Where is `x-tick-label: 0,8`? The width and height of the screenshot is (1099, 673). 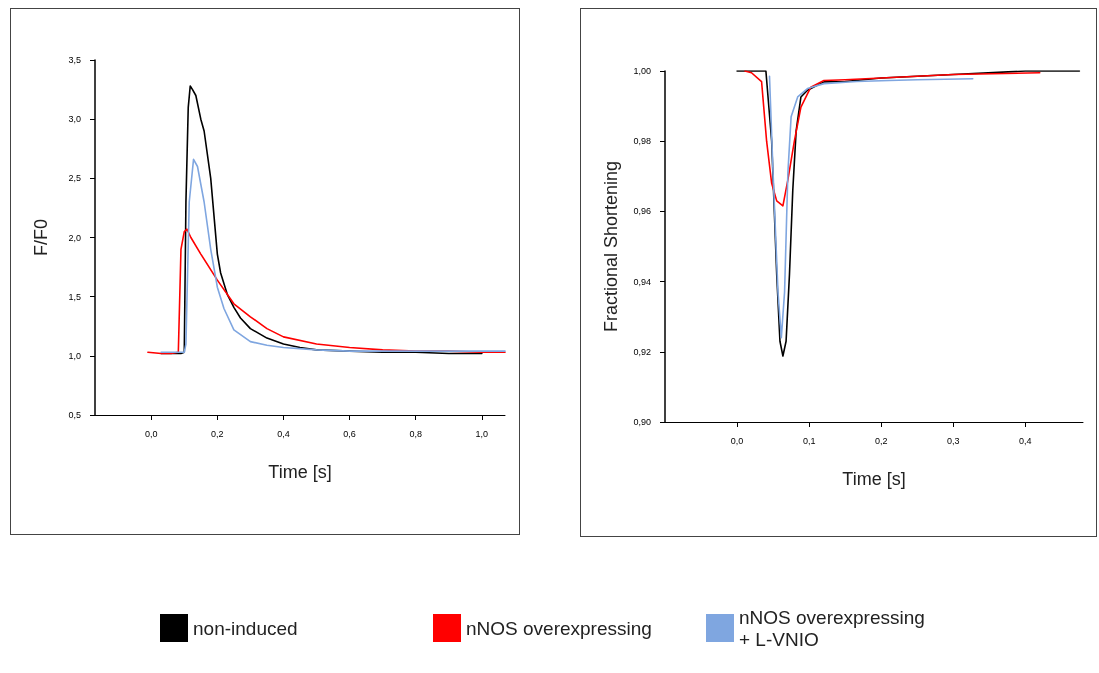 x-tick-label: 0,8 is located at coordinates (415, 433).